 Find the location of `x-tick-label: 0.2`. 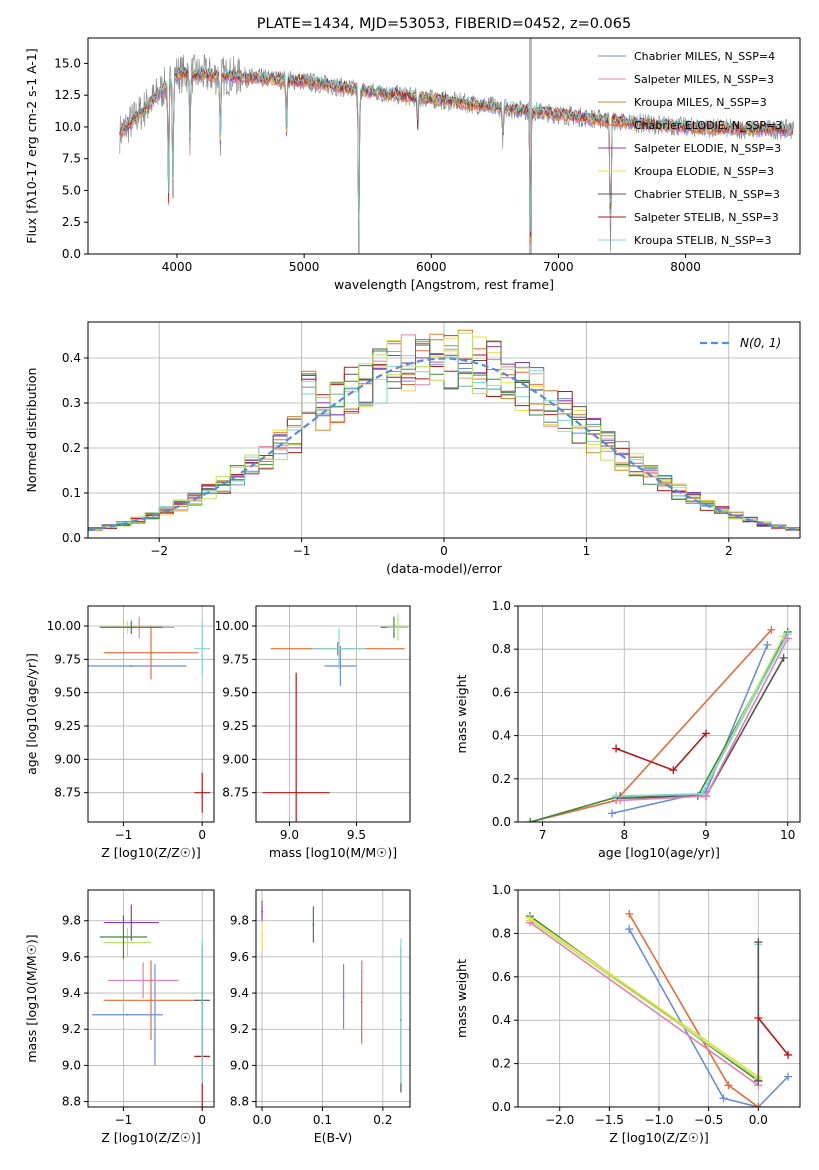

x-tick-label: 0.2 is located at coordinates (382, 1120).